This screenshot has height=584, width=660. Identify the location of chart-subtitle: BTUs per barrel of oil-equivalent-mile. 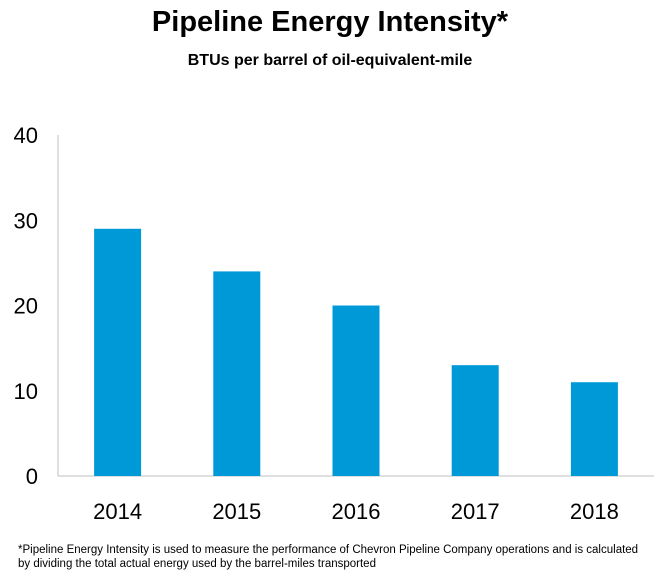
(330, 60).